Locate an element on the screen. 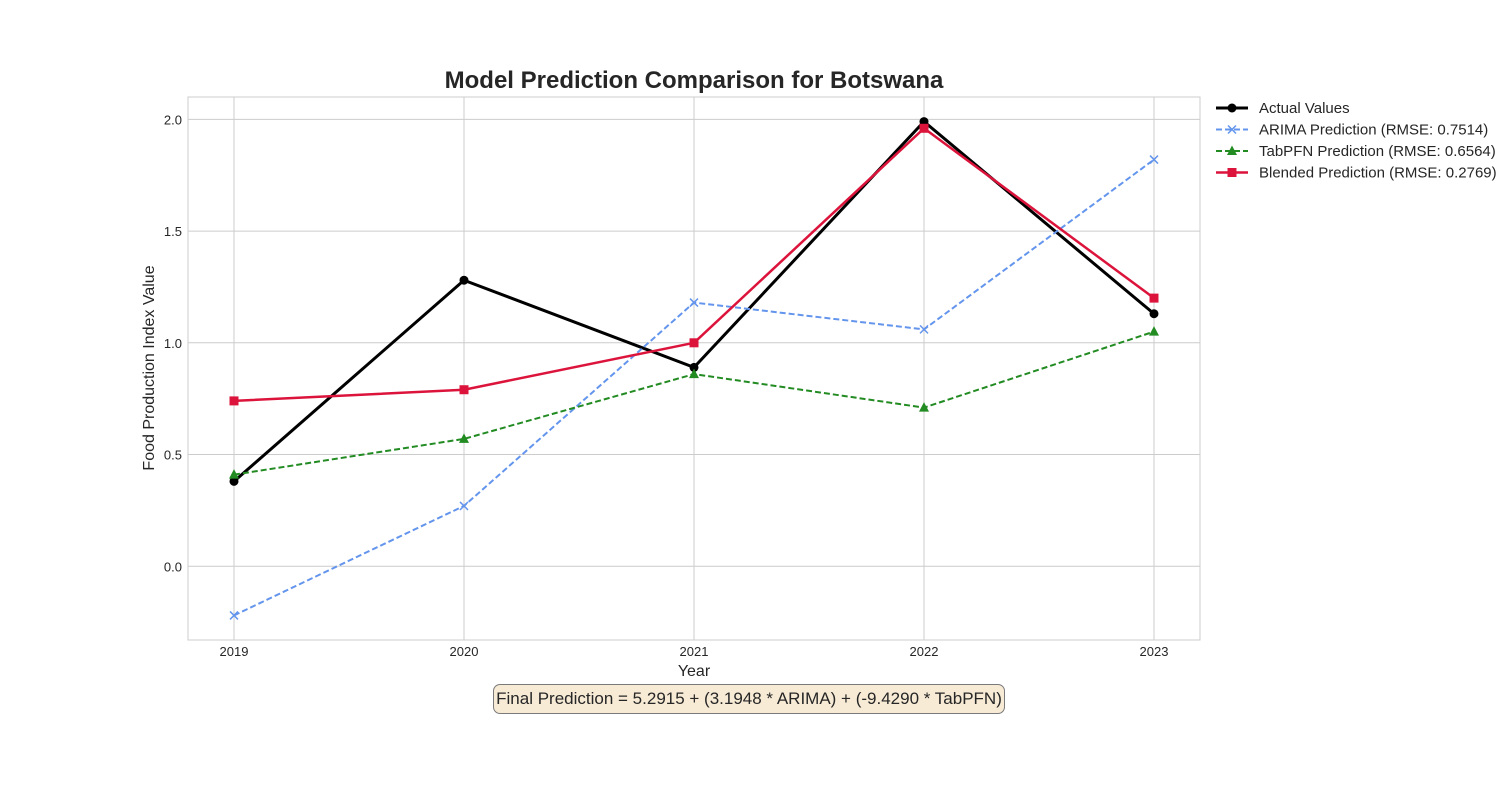 This screenshot has width=1500, height=800. legend-label: Actual Values is located at coordinates (1304, 108).